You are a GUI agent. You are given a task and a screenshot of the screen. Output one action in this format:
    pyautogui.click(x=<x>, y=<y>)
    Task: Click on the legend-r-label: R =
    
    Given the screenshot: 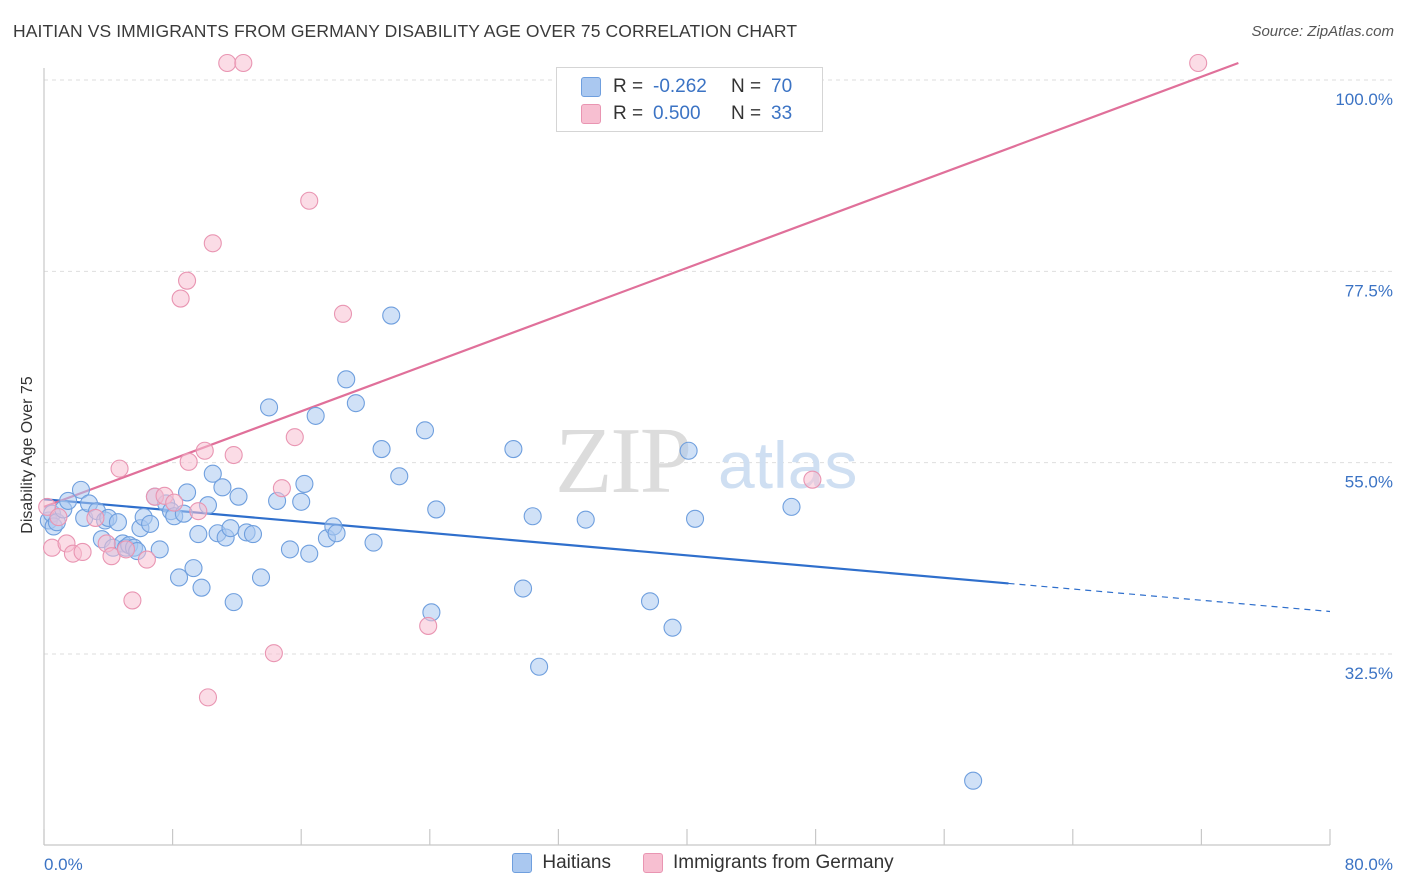 What is the action you would take?
    pyautogui.click(x=628, y=113)
    